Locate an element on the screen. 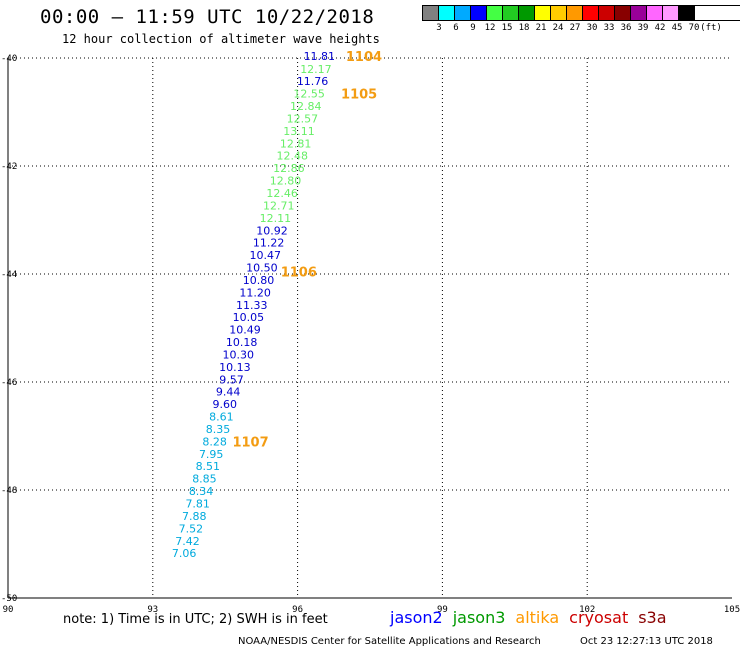  legend-label: (ft) is located at coordinates (711, 28).